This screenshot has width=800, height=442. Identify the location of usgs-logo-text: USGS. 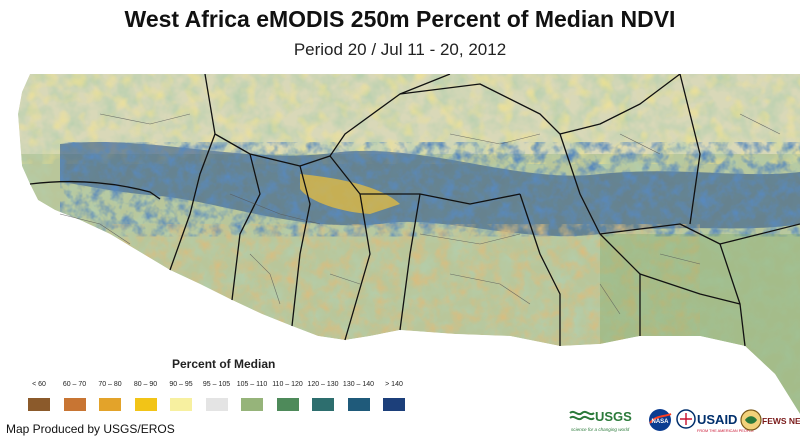
(613, 416).